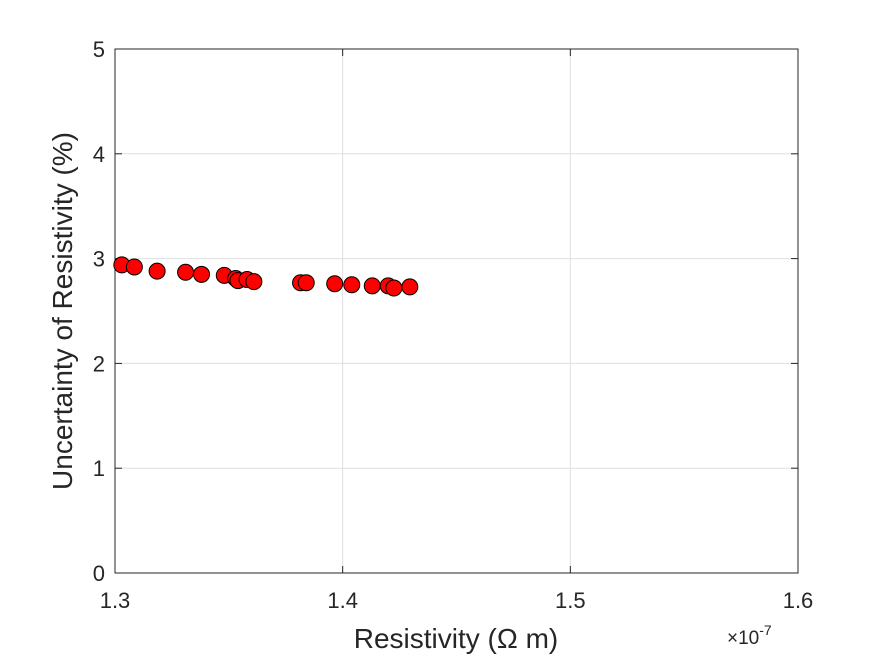 This screenshot has height=661, width=882. Describe the element at coordinates (570, 600) in the screenshot. I see `x-tick-label: 1.5` at that location.